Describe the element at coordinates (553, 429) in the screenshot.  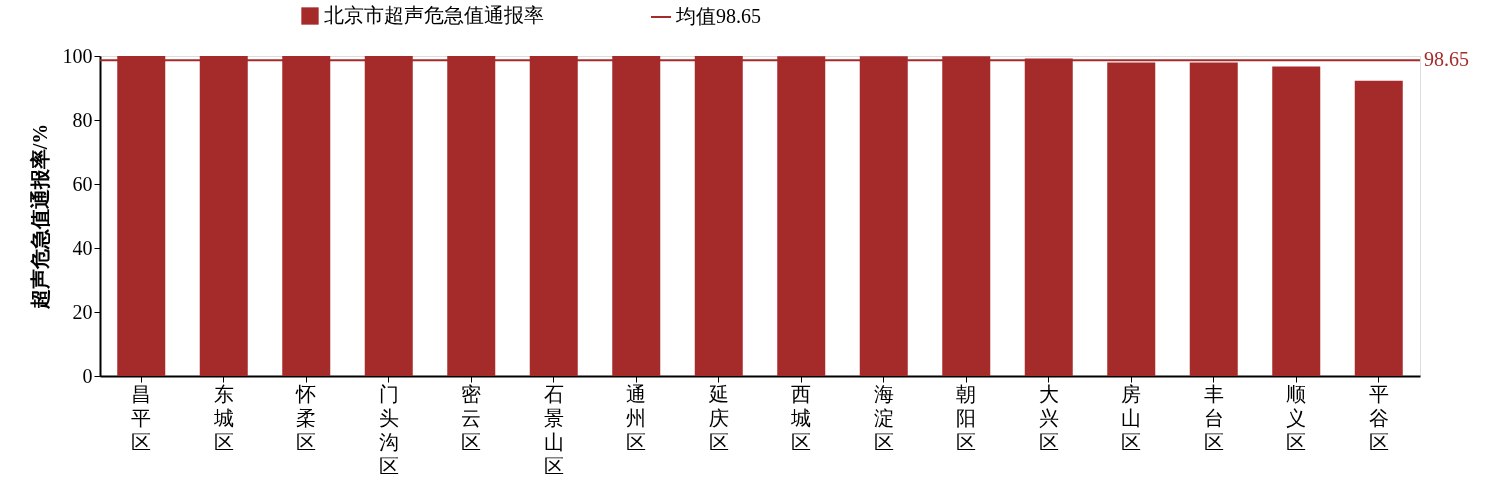
I see `x-tick-label: 石景山区` at that location.